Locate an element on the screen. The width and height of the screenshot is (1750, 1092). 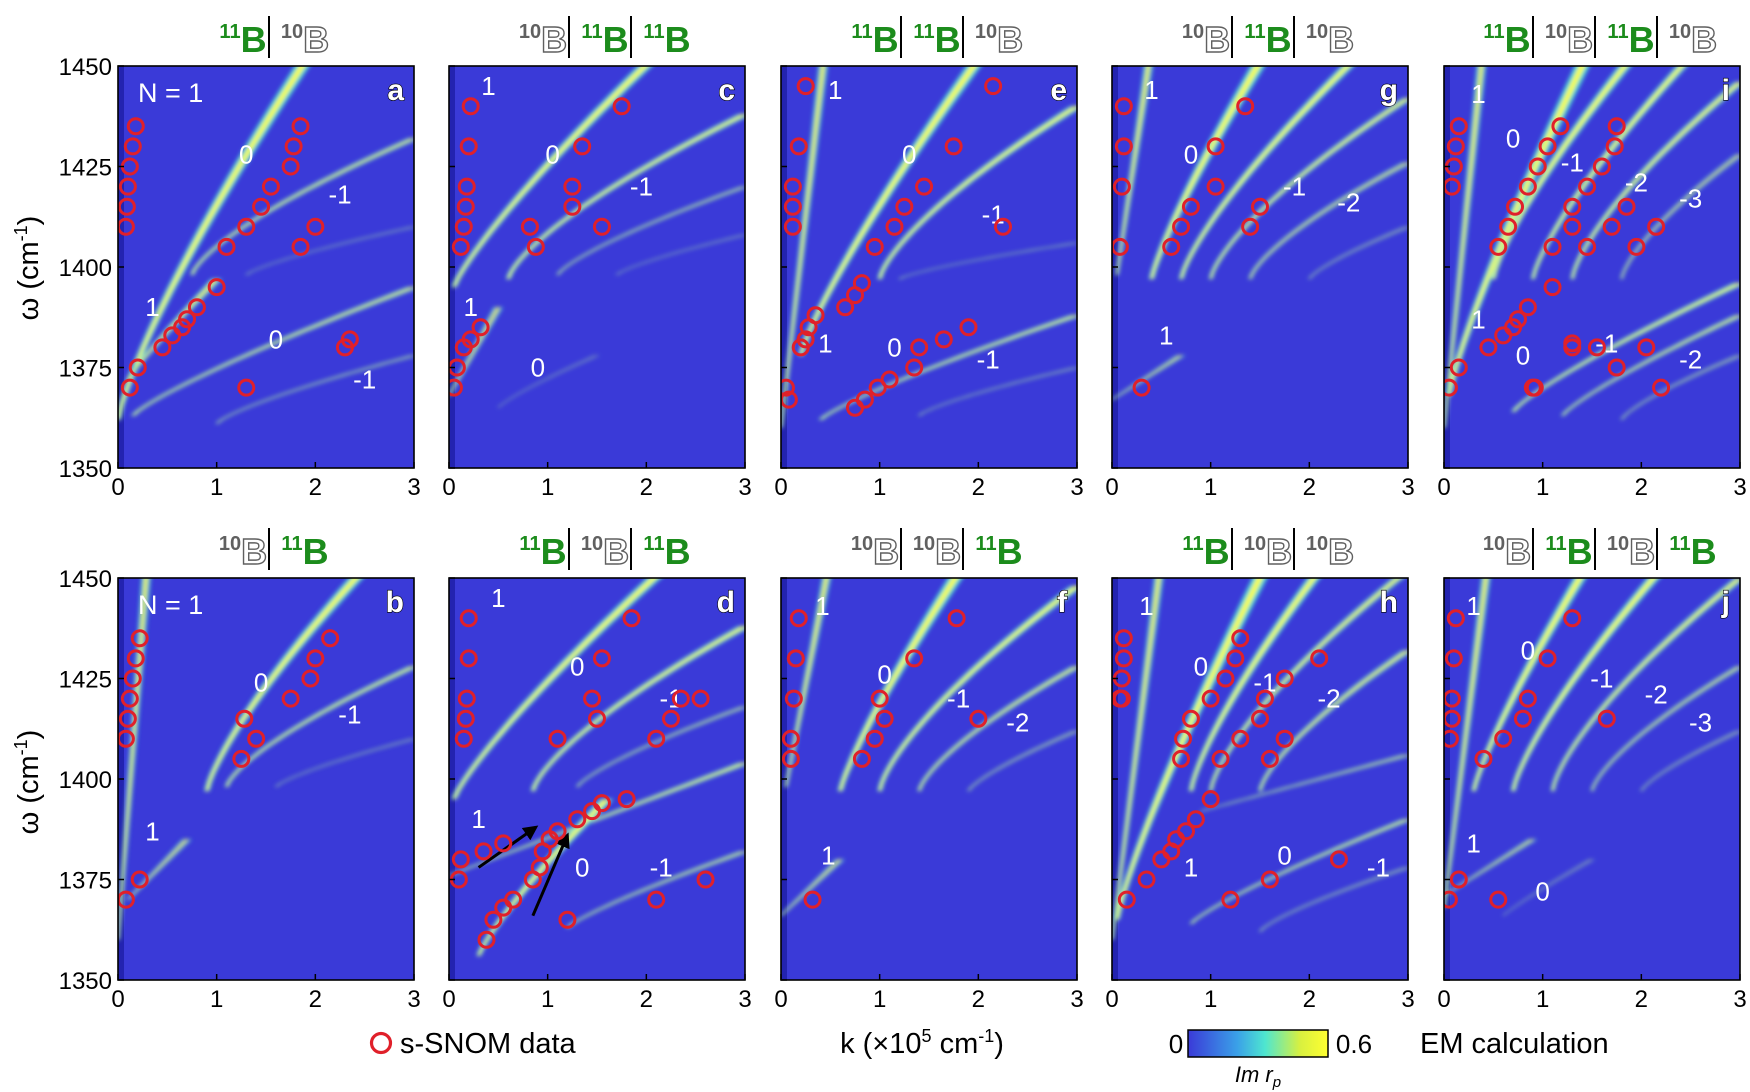
x-title-middle: cm is located at coordinates (955, 1044).